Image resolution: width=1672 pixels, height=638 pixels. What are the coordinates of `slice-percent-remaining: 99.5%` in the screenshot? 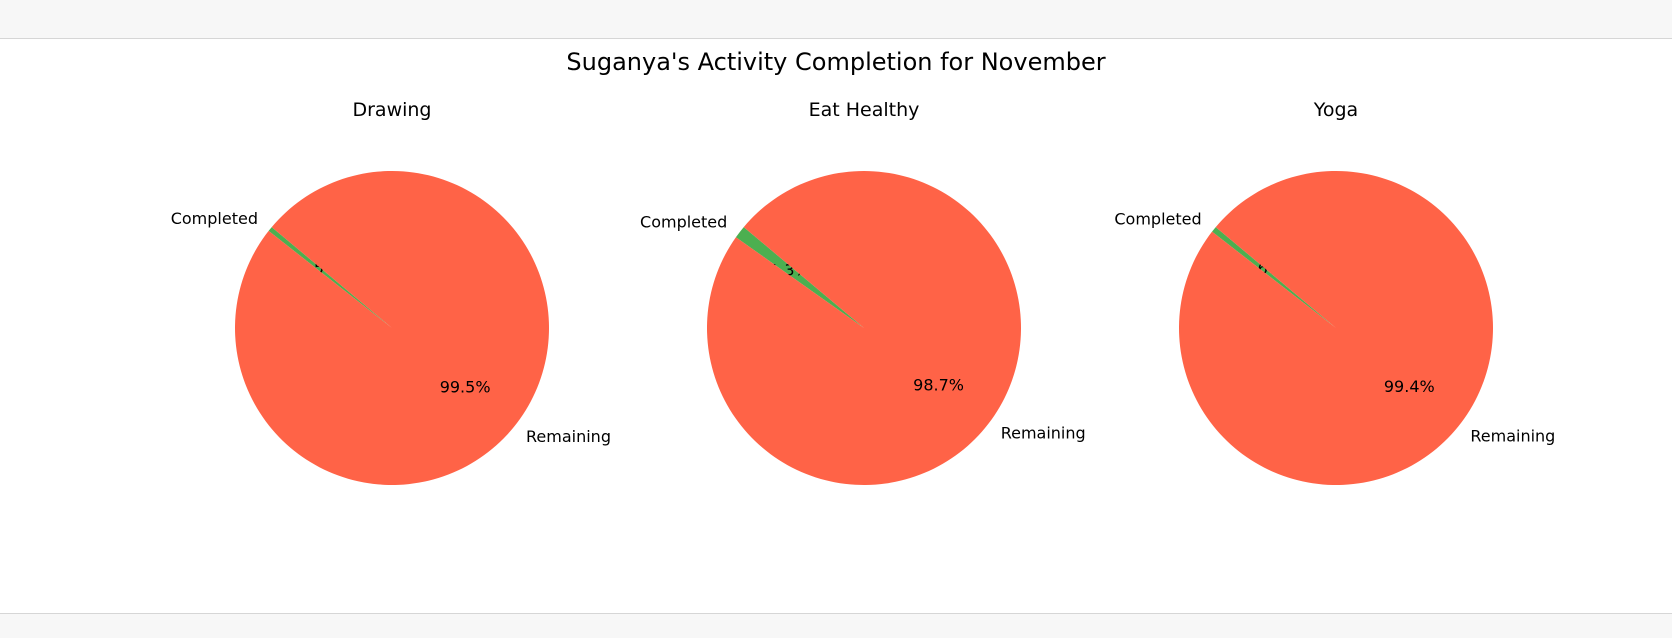 It's located at (465, 386).